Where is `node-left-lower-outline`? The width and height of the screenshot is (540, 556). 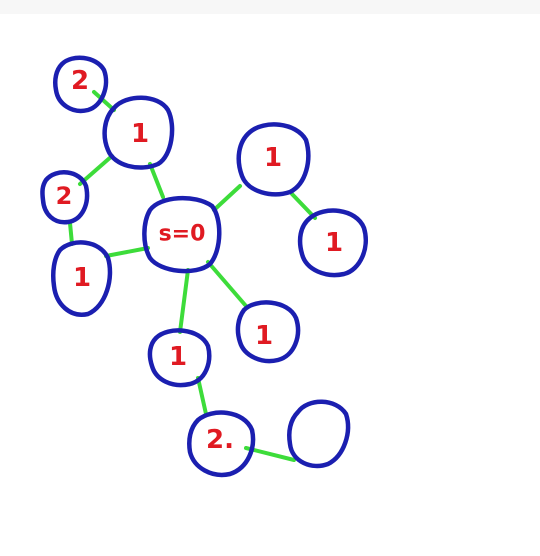 node-left-lower-outline is located at coordinates (82, 278).